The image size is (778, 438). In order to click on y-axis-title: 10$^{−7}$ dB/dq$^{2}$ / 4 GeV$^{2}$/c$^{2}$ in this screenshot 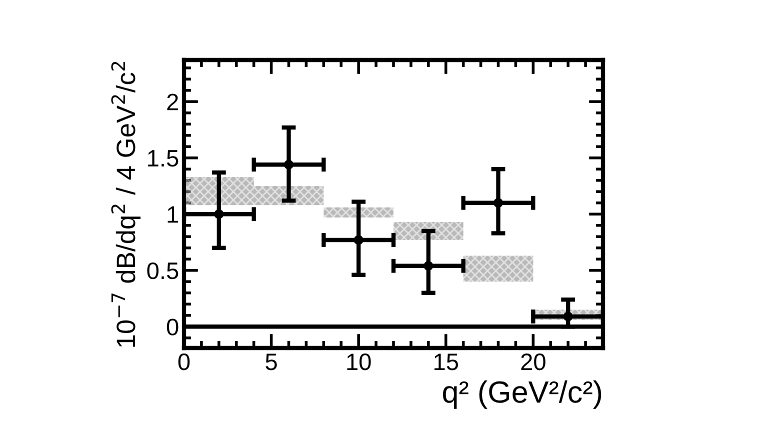, I will do `click(125, 204)`.